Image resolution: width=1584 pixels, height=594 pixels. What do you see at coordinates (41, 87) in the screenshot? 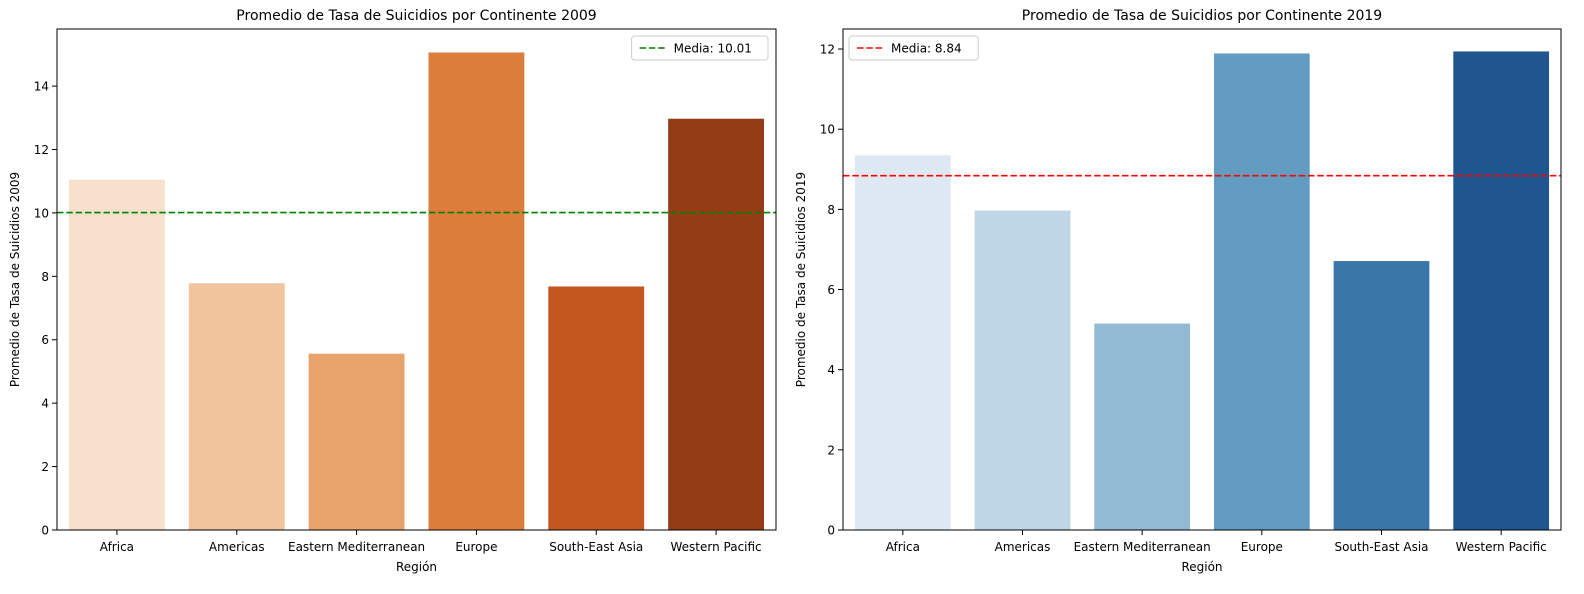
I see `y-tick-label: 14` at bounding box center [41, 87].